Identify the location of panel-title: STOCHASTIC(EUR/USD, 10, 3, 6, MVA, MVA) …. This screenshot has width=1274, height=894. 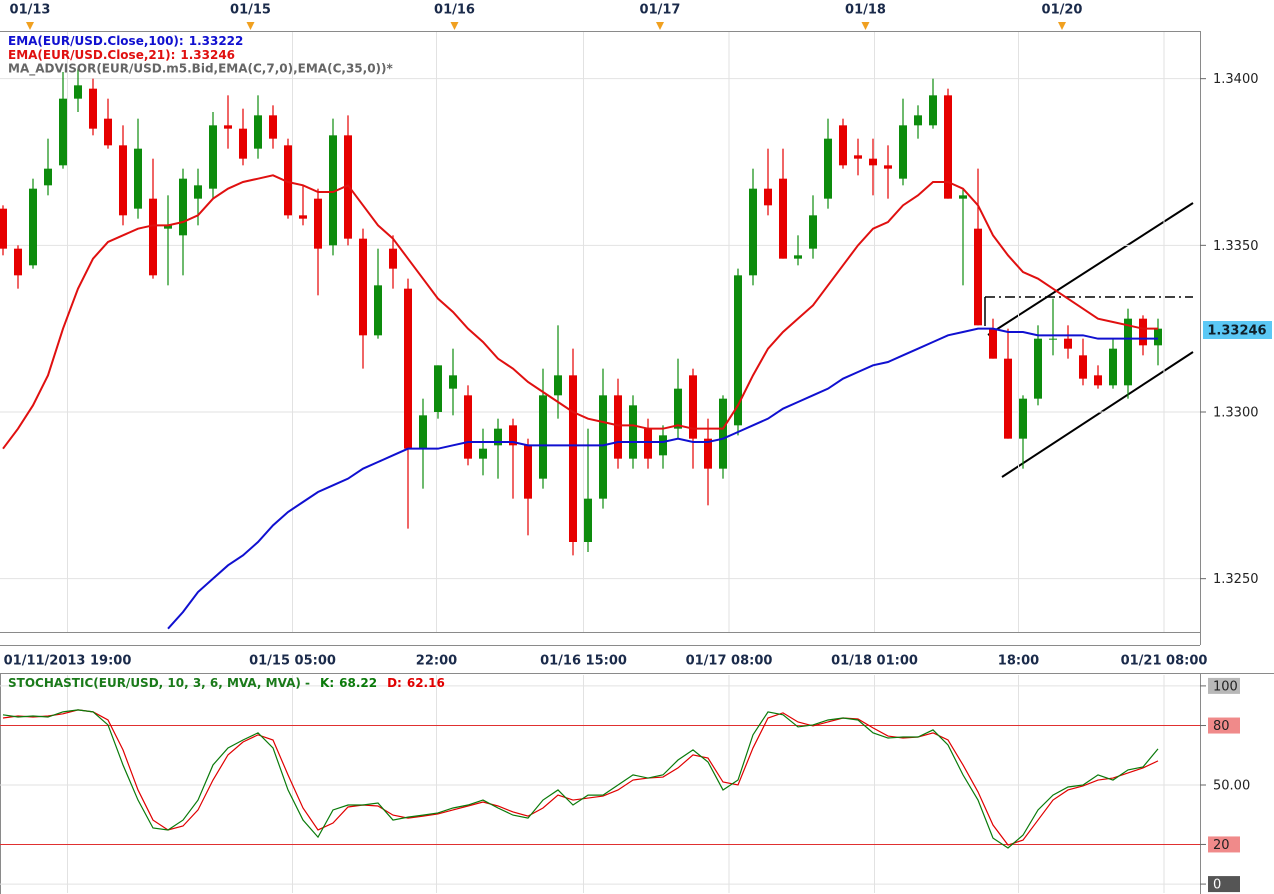
(226, 683).